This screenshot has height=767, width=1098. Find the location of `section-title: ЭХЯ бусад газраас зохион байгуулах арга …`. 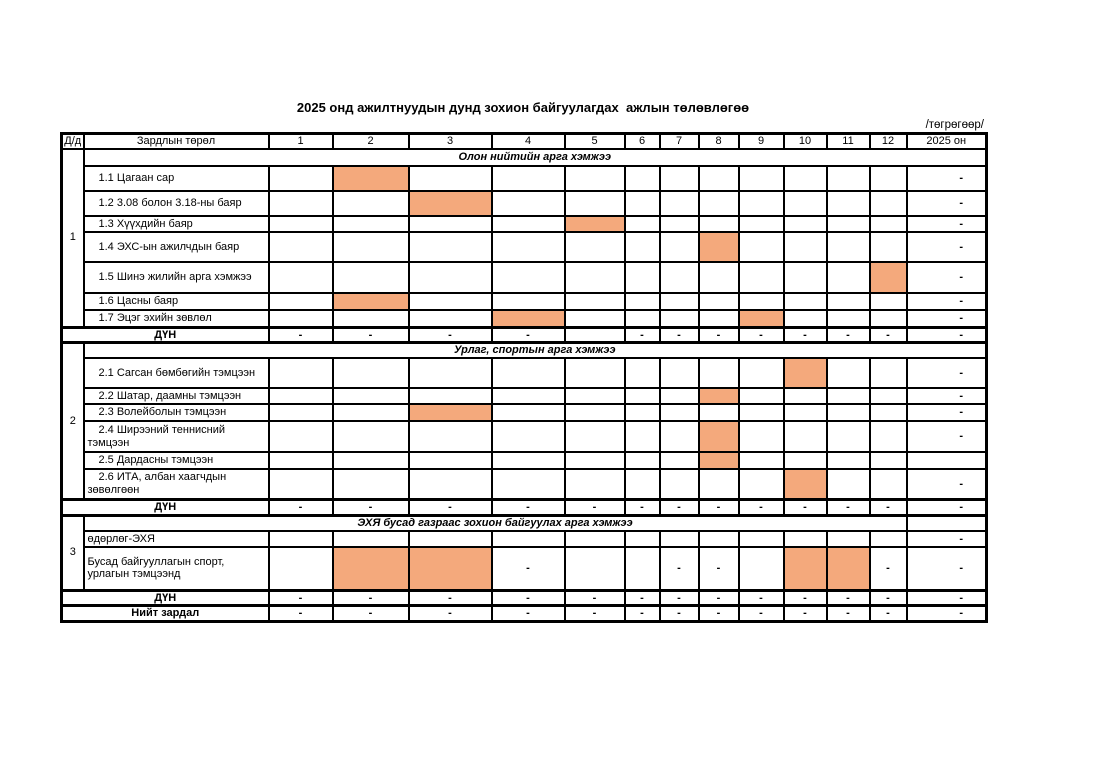

section-title: ЭХЯ бусад газраас зохион байгуулах арга … is located at coordinates (495, 523).